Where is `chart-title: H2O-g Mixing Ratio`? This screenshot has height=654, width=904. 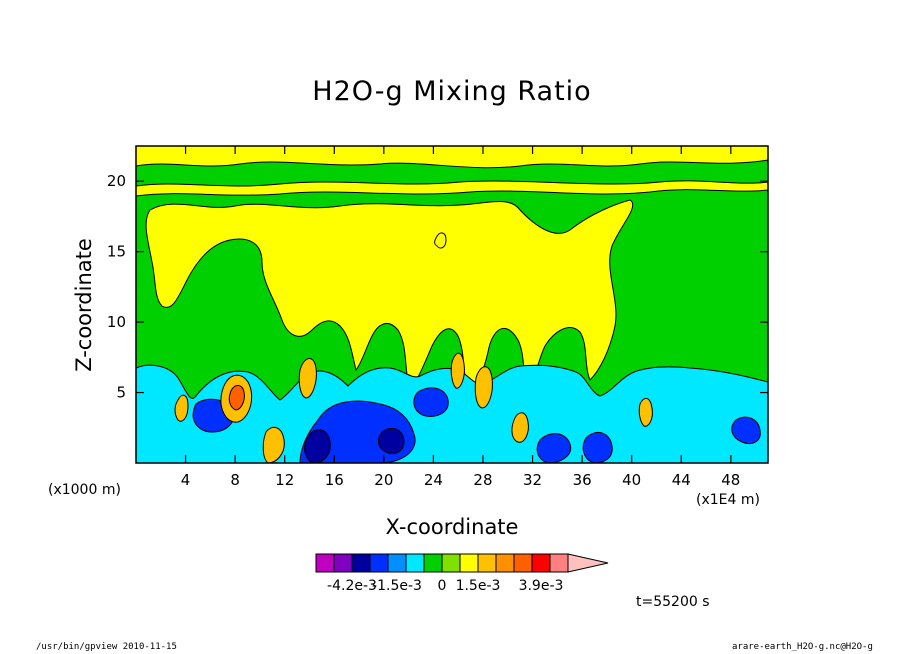
chart-title: H2O-g Mixing Ratio is located at coordinates (452, 91).